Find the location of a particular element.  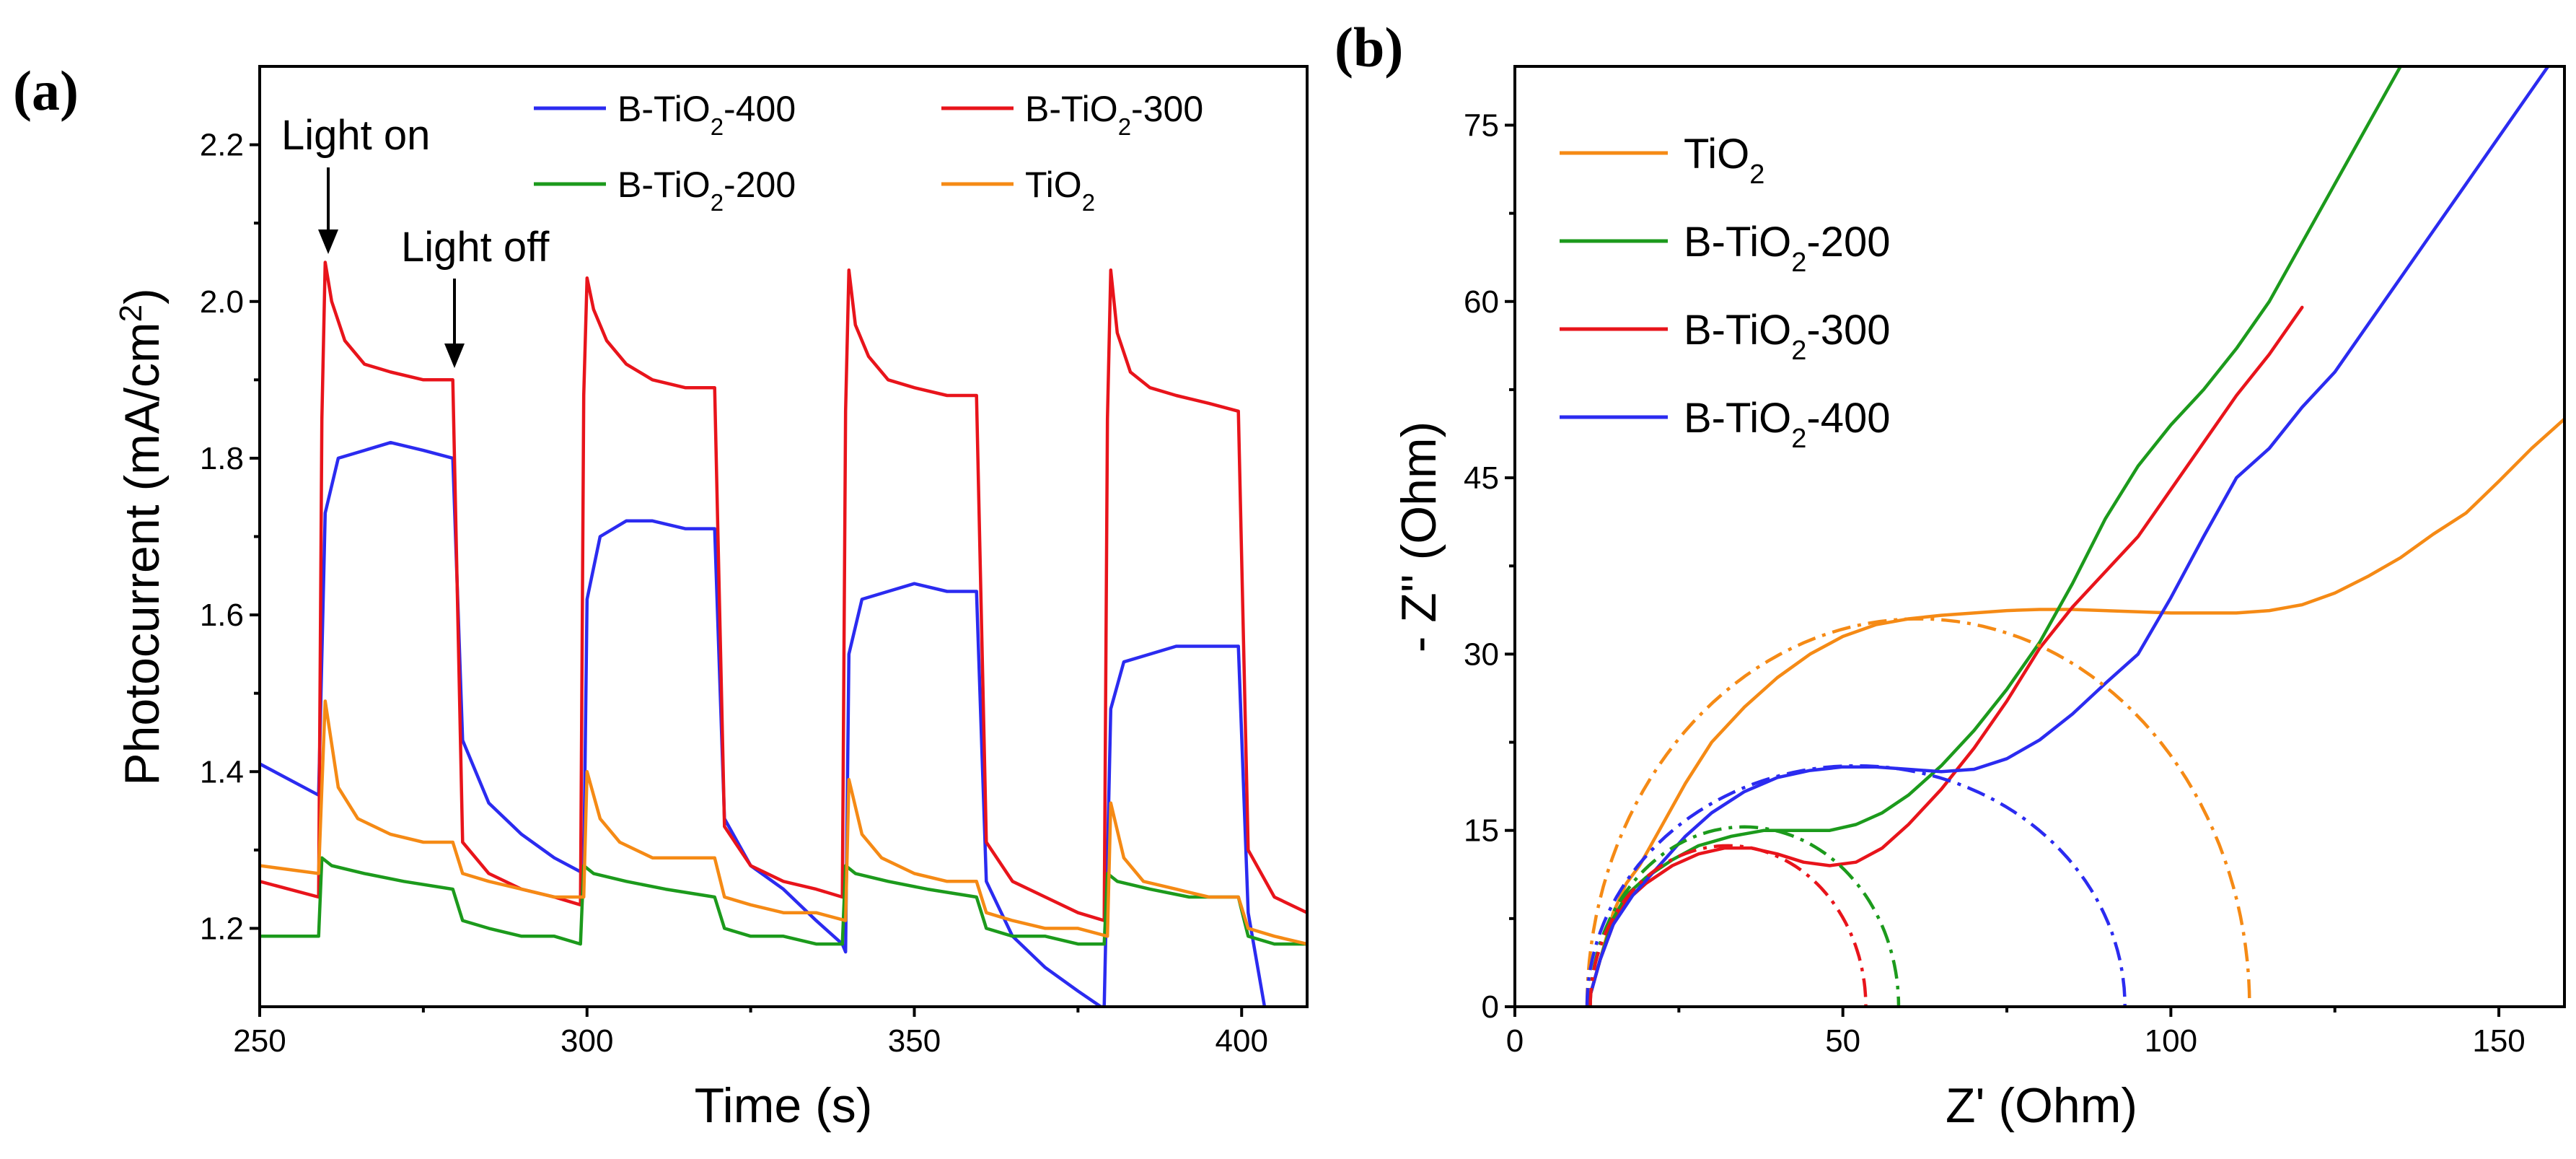

panel-a-xlabel: Time (s) is located at coordinates (784, 1105).